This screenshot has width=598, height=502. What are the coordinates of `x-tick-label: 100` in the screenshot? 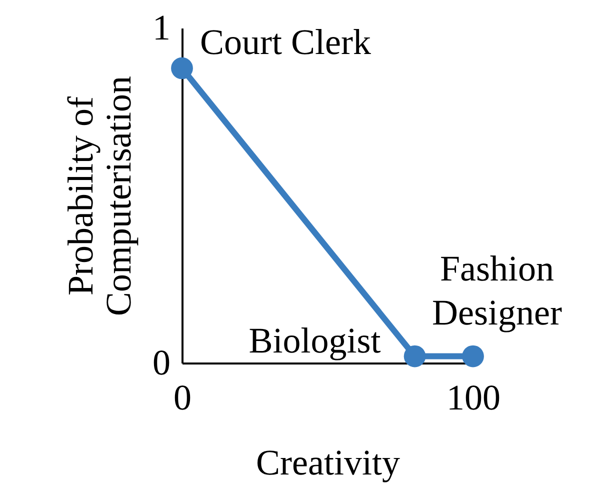 It's located at (473, 398).